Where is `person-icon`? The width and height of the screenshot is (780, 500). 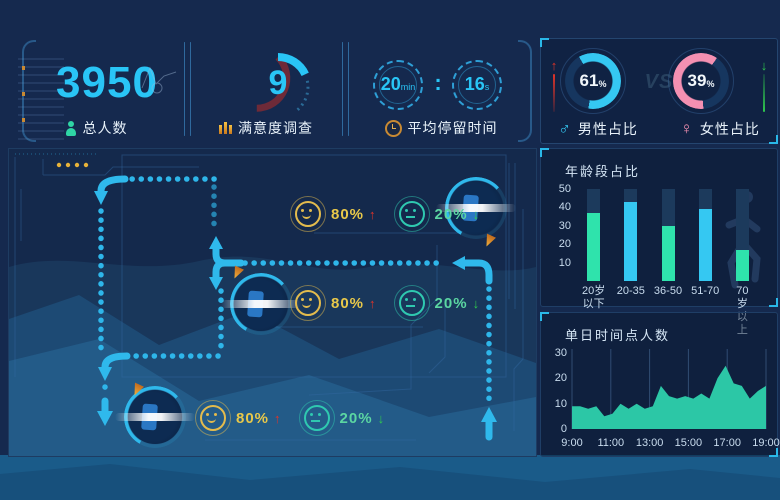
person-icon is located at coordinates (71, 128).